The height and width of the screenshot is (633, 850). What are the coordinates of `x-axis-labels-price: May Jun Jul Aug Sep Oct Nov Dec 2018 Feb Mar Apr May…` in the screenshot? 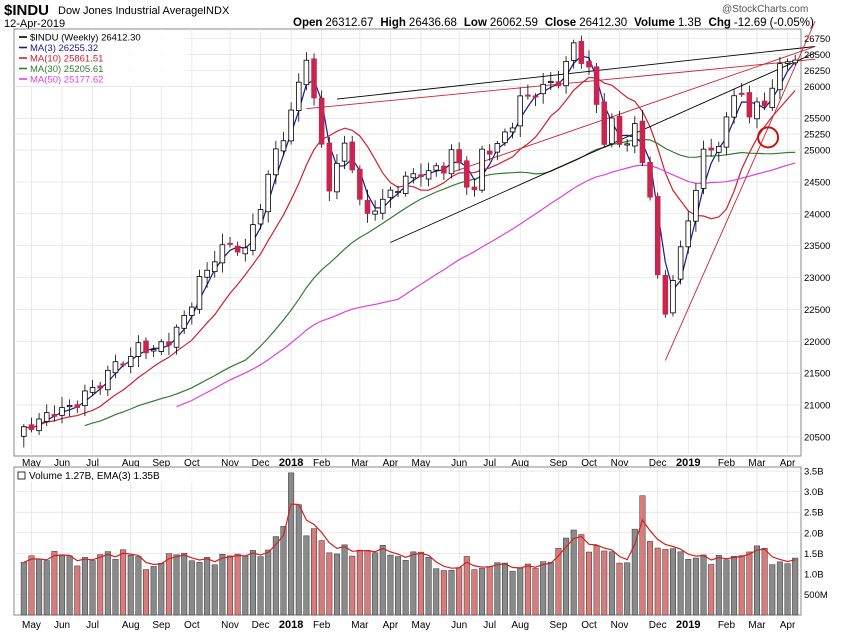 It's located at (409, 463).